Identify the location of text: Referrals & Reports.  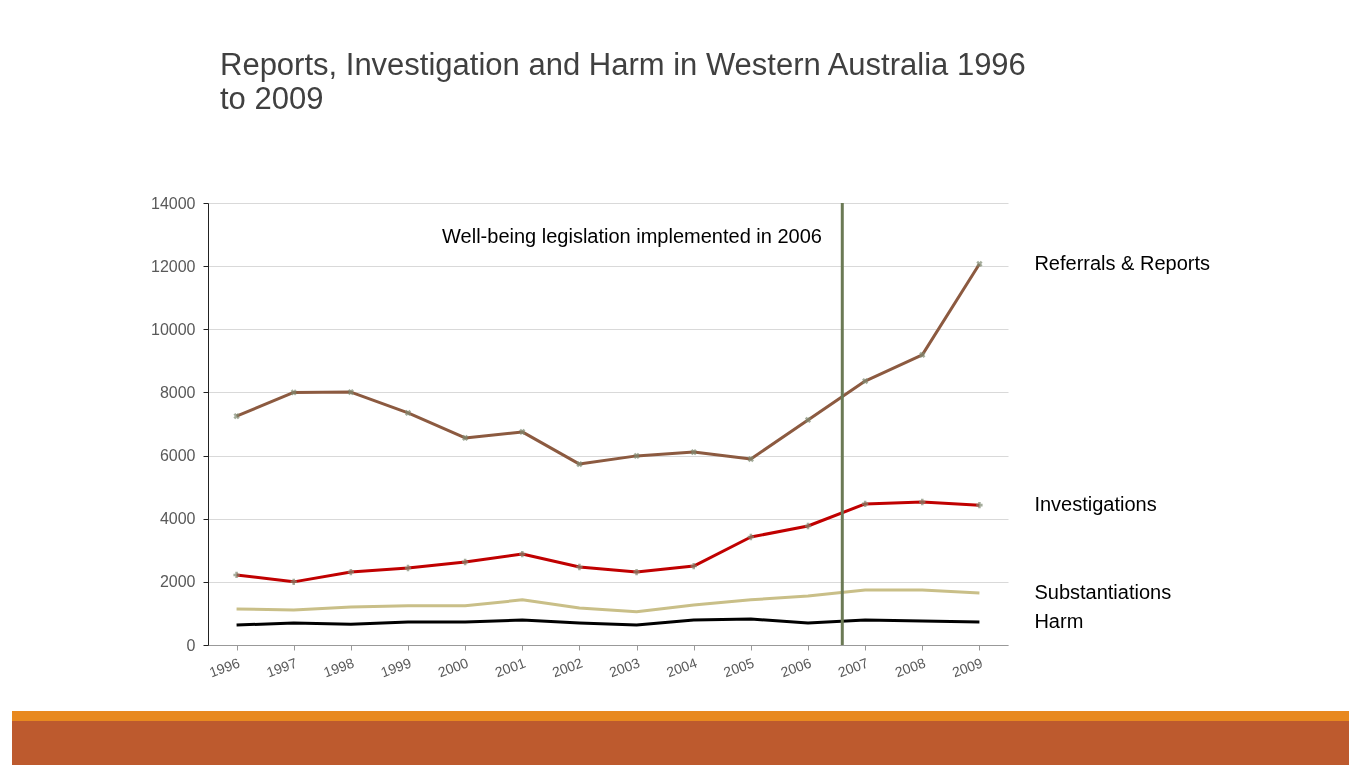
(1122, 262).